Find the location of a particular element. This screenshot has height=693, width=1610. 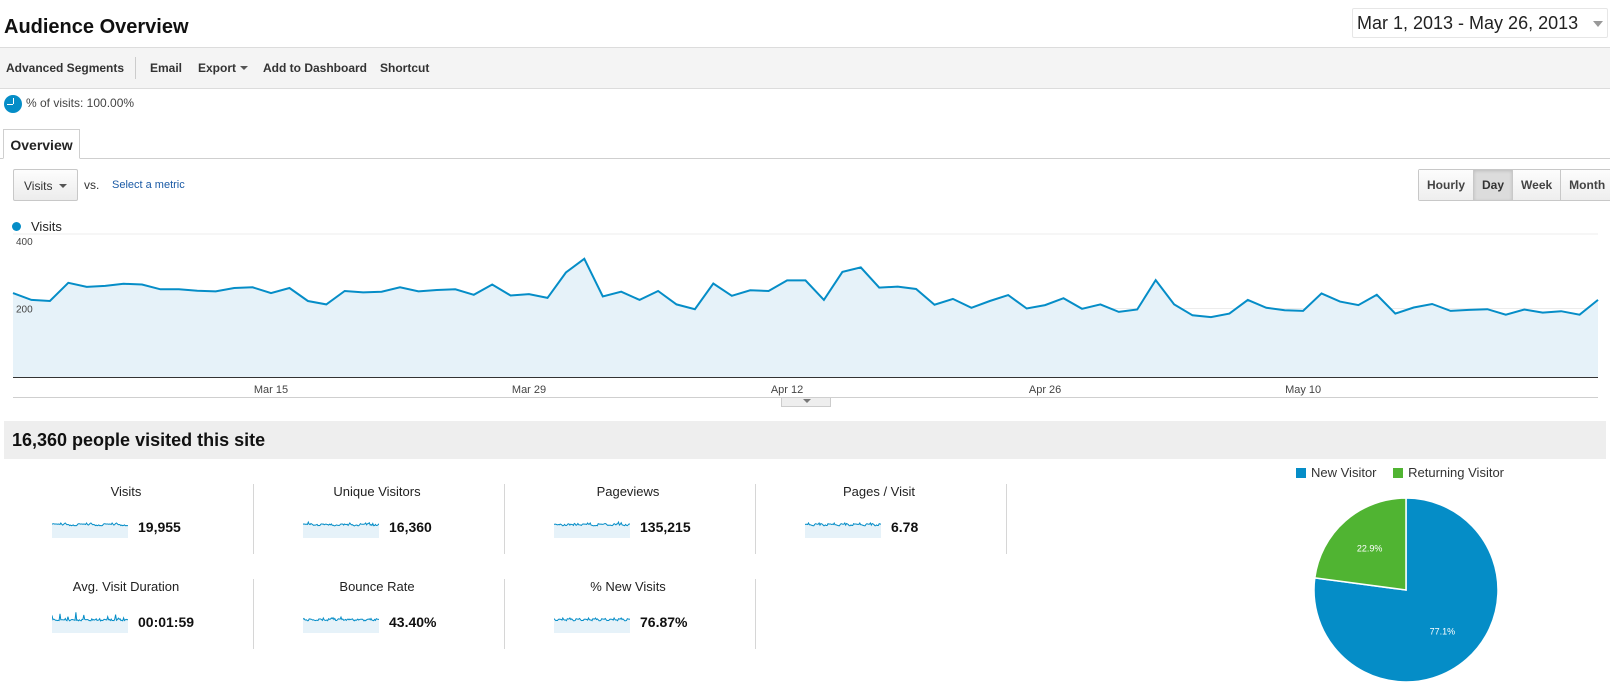

shortcut-button: Shortcut is located at coordinates (405, 68).